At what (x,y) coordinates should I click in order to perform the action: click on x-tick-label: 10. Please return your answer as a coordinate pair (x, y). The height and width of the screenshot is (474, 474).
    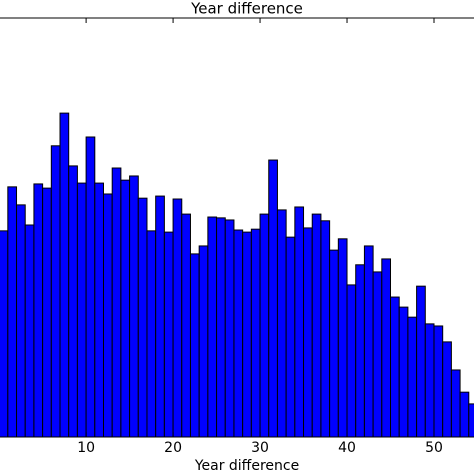
    Looking at the image, I should click on (86, 448).